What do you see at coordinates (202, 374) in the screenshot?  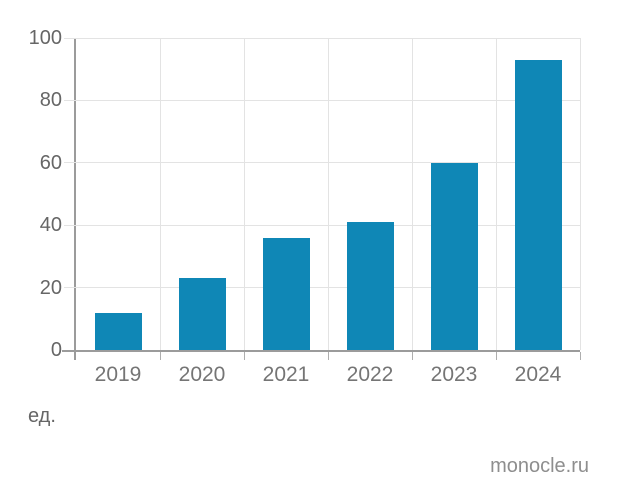 I see `x-tick-label: 2020` at bounding box center [202, 374].